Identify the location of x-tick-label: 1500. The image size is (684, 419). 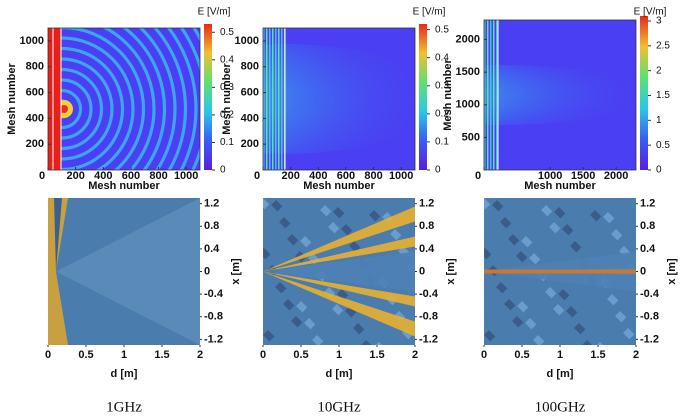
(583, 176).